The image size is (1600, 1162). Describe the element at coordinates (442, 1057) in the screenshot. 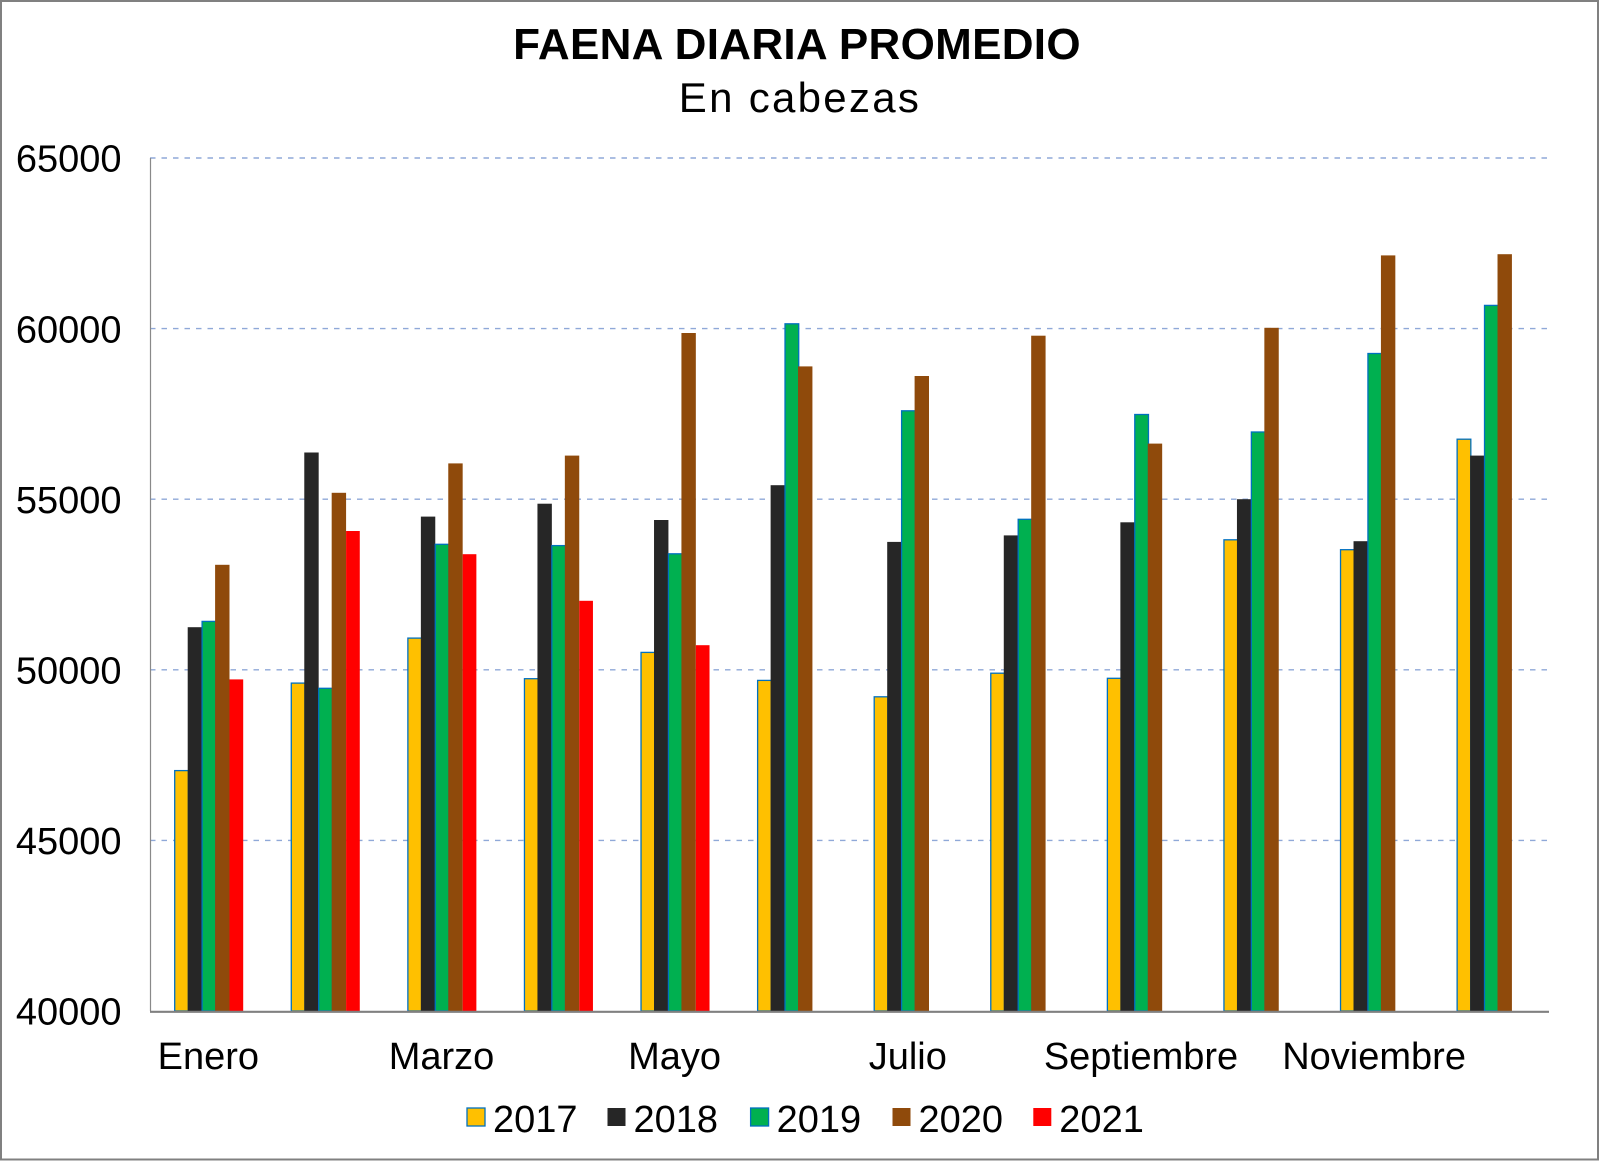

I see `svg-text: Marzo` at that location.